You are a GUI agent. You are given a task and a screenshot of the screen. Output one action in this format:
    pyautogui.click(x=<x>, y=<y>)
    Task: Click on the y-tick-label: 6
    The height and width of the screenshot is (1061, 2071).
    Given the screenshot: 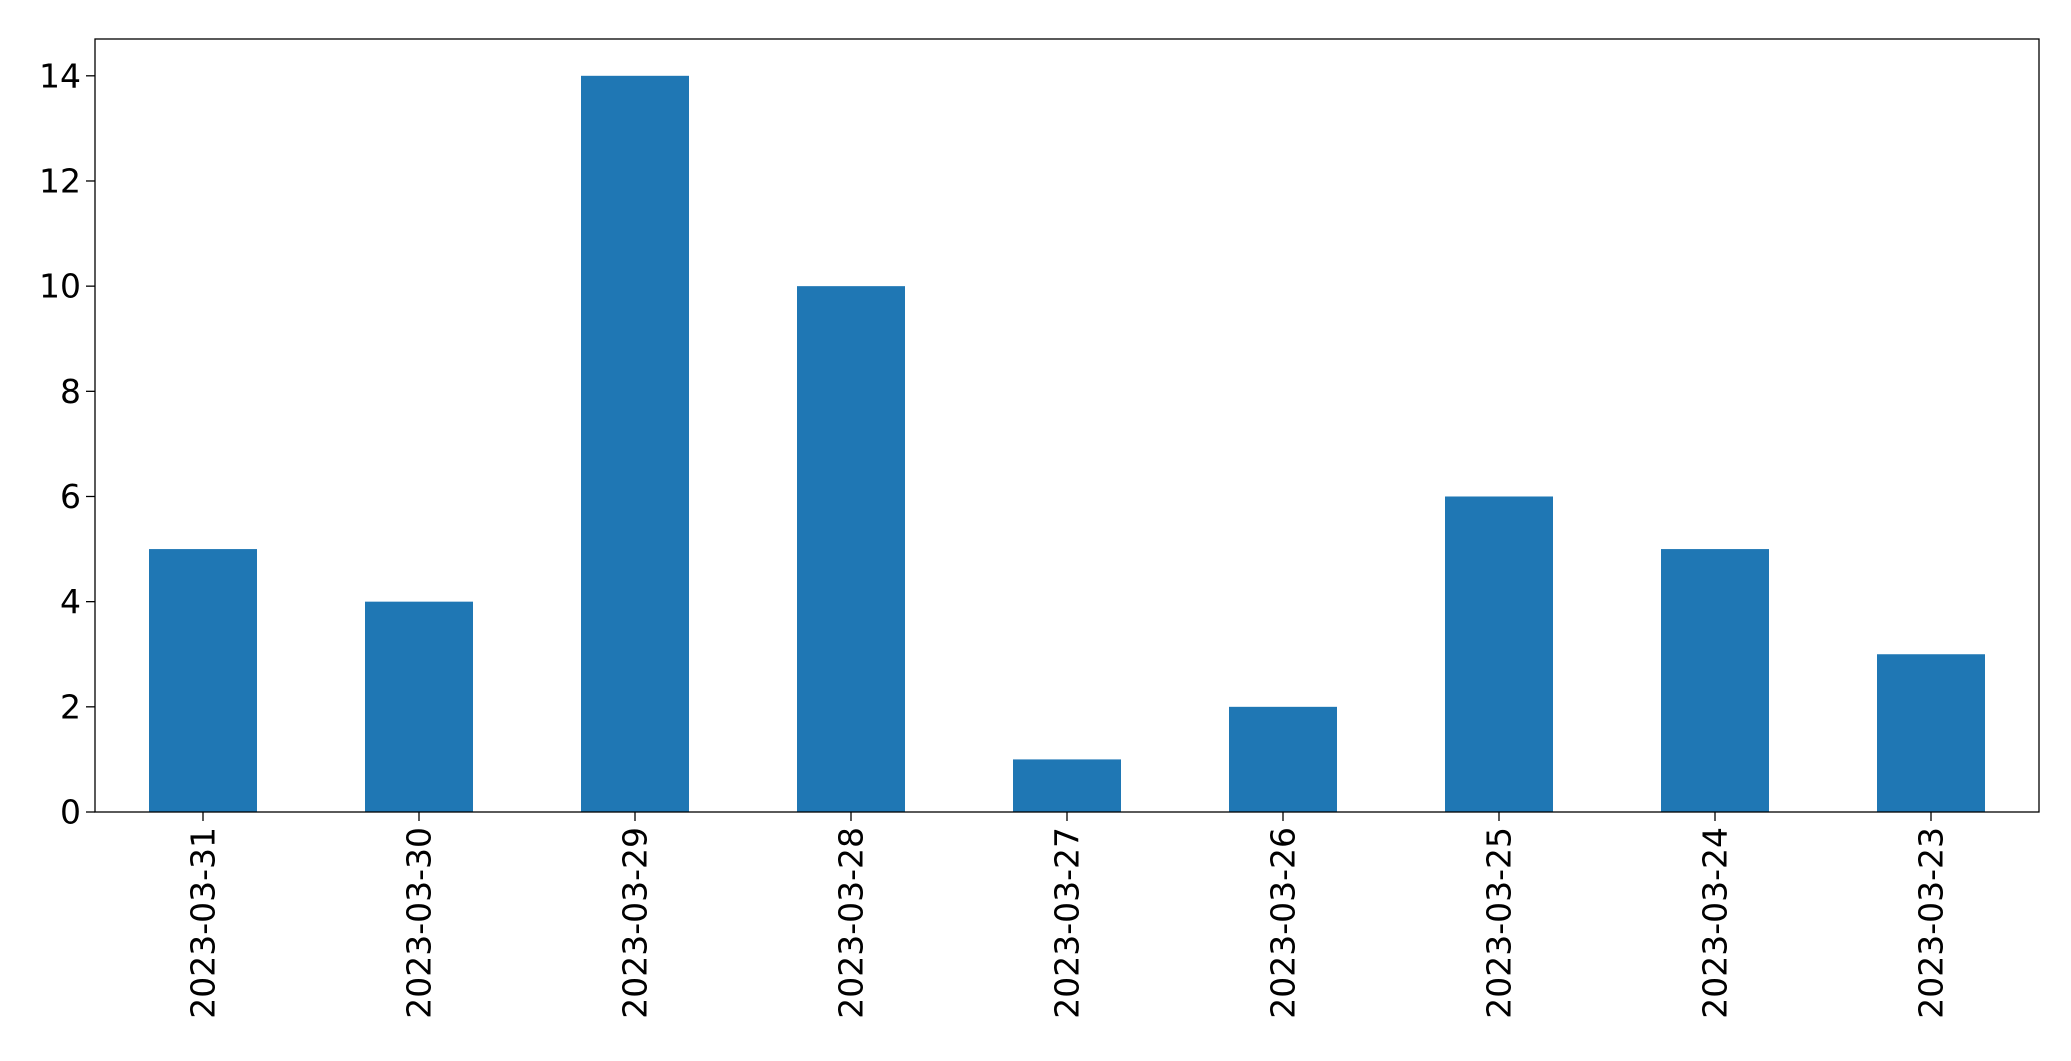 What is the action you would take?
    pyautogui.click(x=70, y=496)
    